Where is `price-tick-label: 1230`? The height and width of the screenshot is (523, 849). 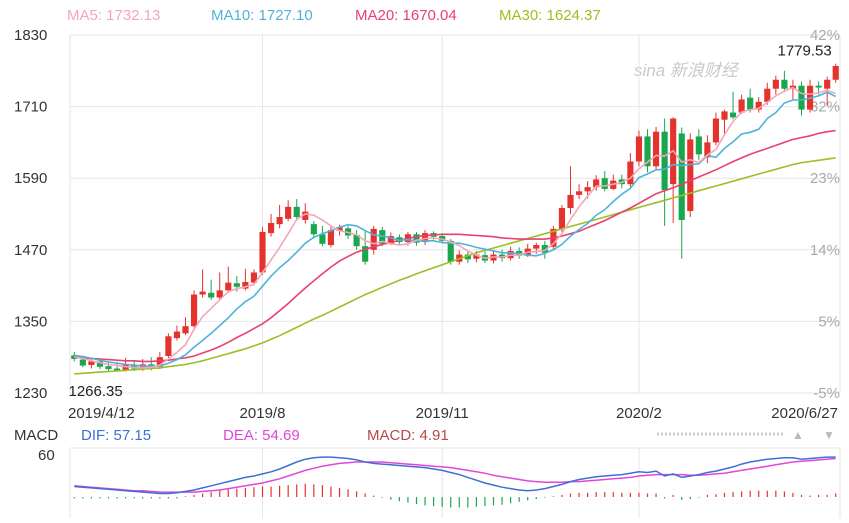
price-tick-label: 1230 is located at coordinates (30, 393).